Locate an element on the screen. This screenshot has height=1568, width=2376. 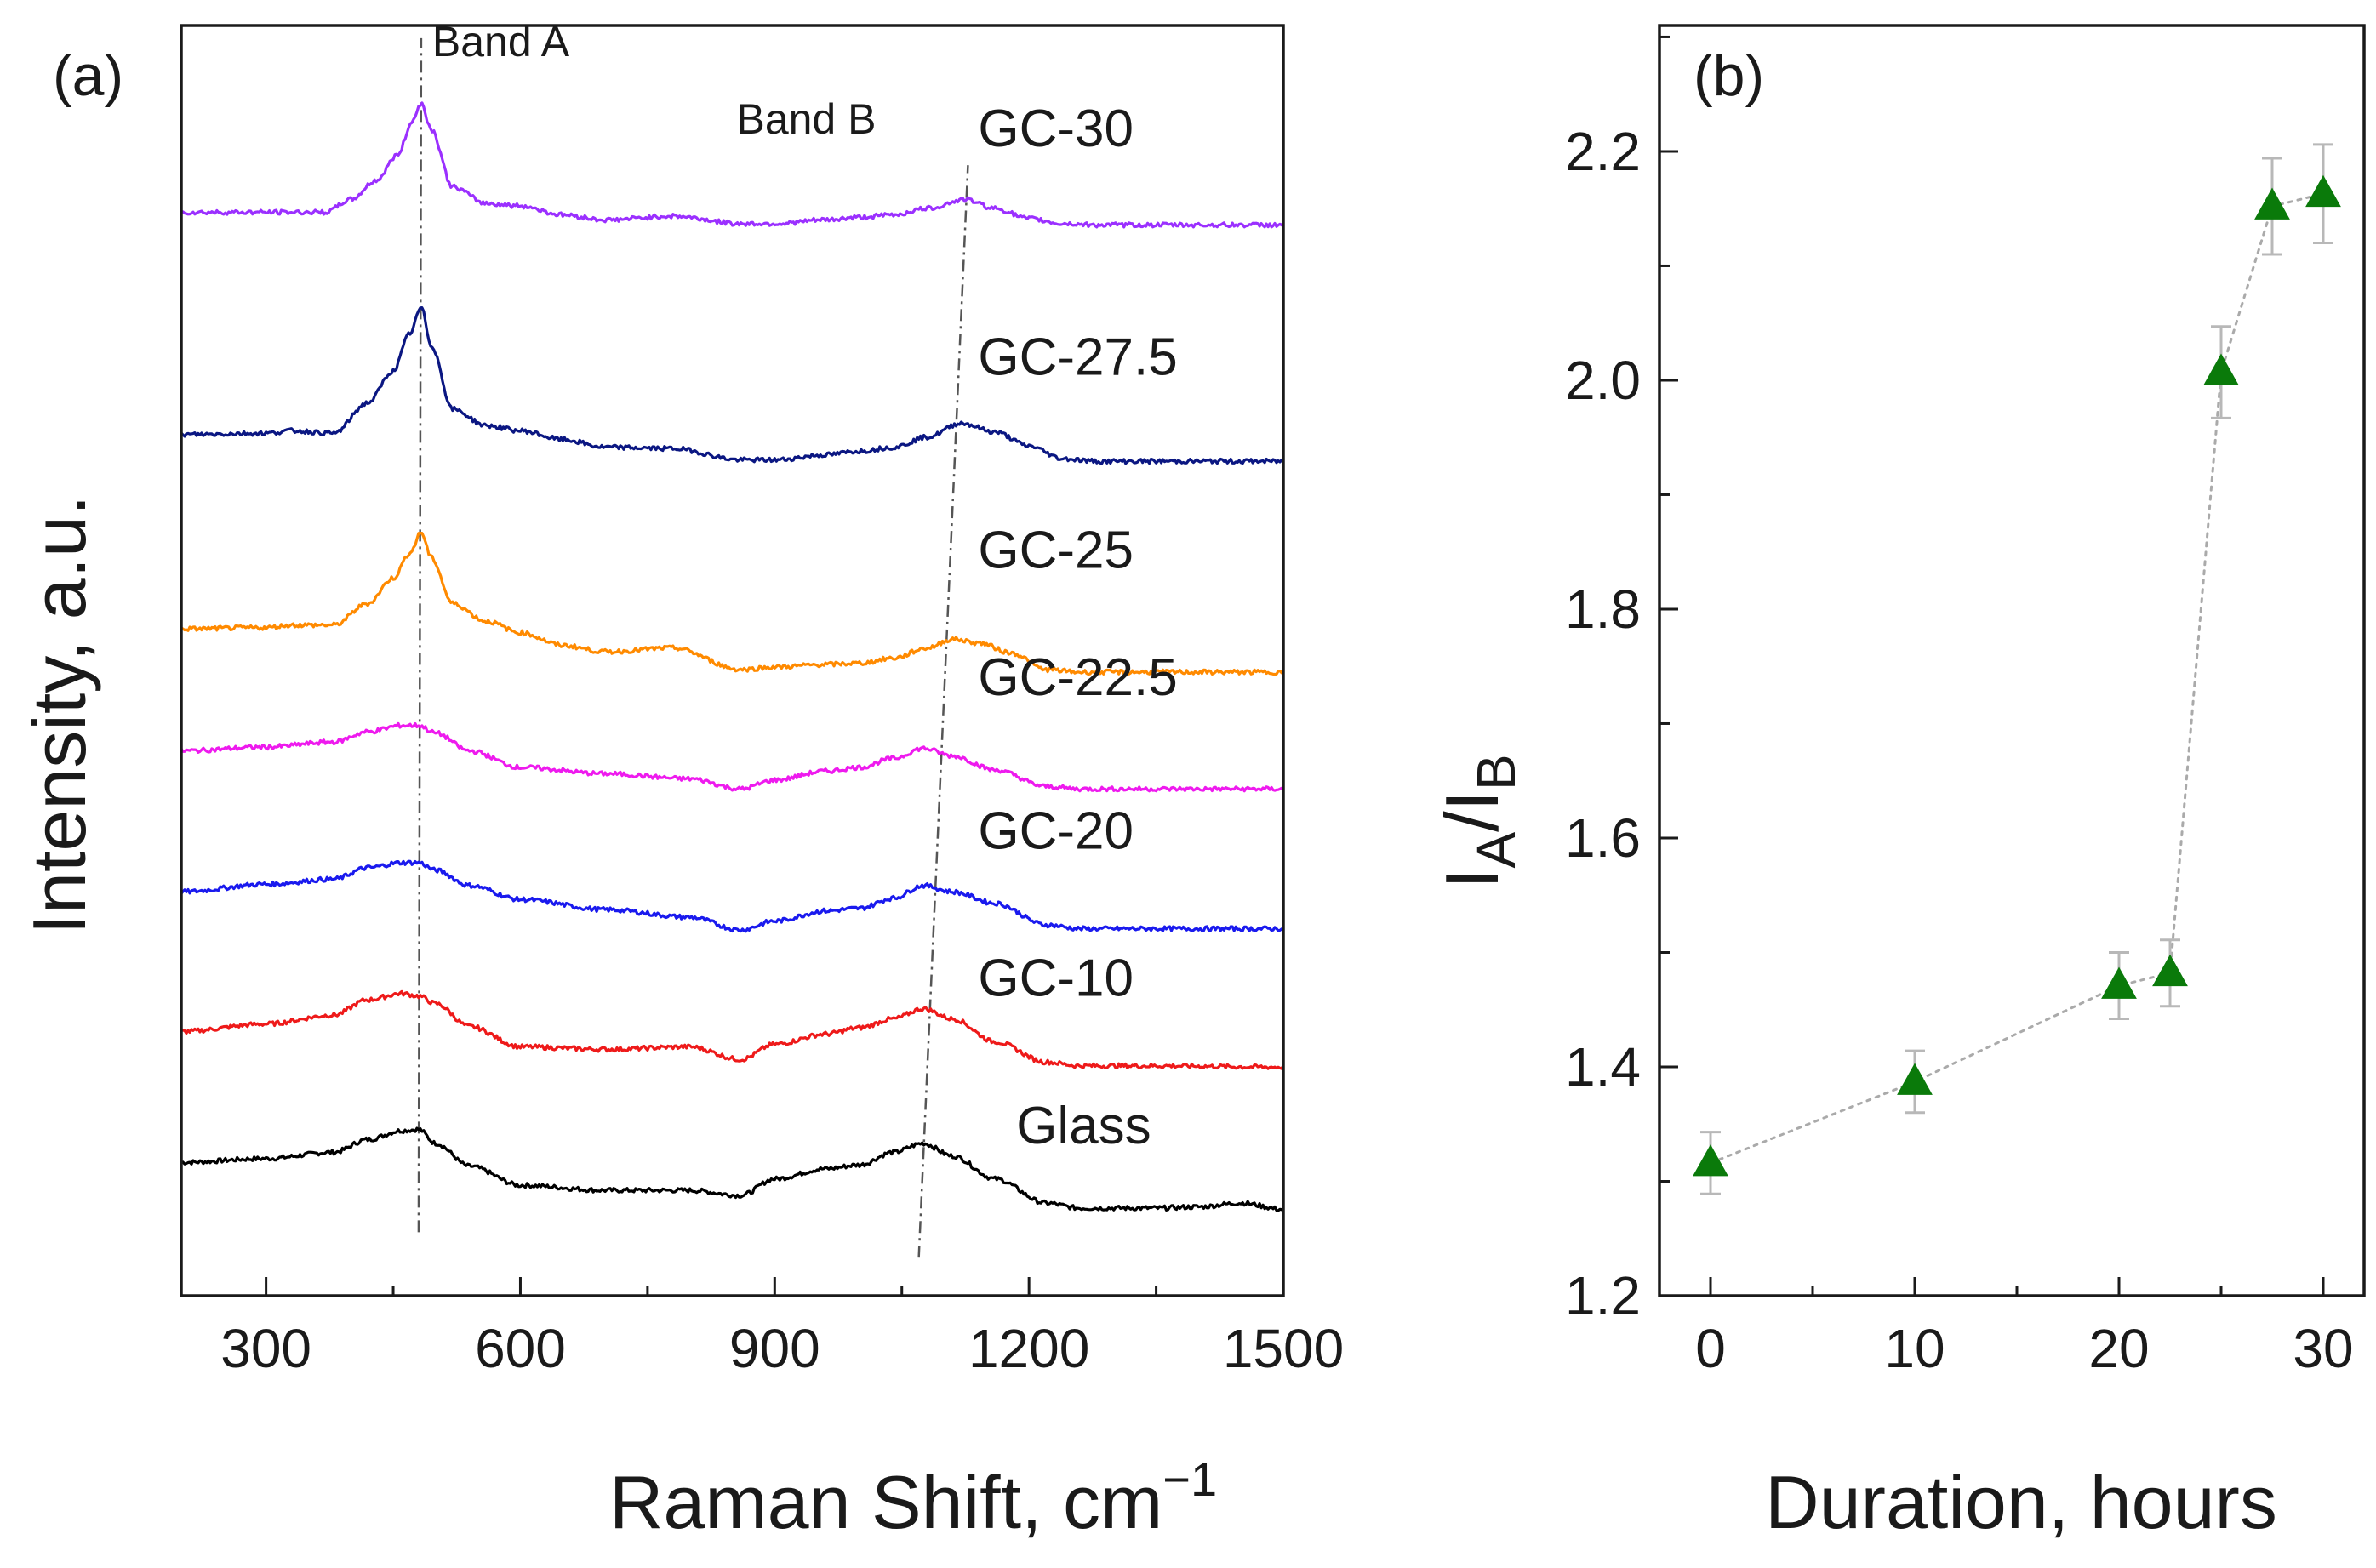
x-tick-label: 1500 is located at coordinates (1283, 1348).